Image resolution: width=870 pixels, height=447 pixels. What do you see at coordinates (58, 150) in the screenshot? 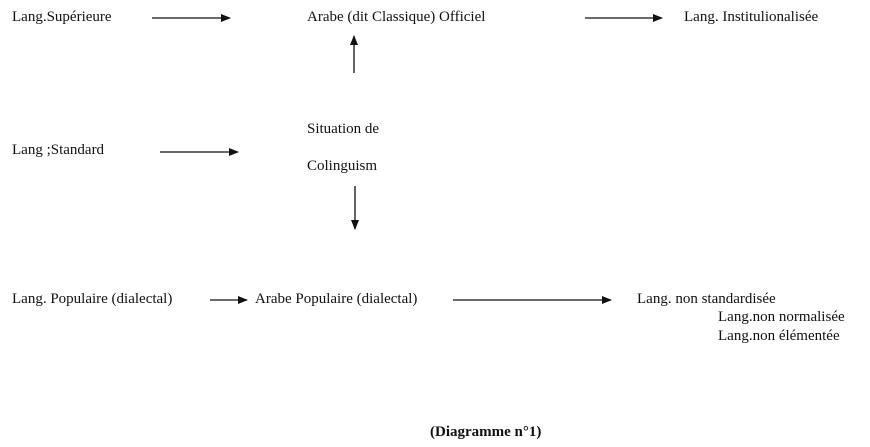
I see `node-lang-standard: Lang ;Standard` at bounding box center [58, 150].